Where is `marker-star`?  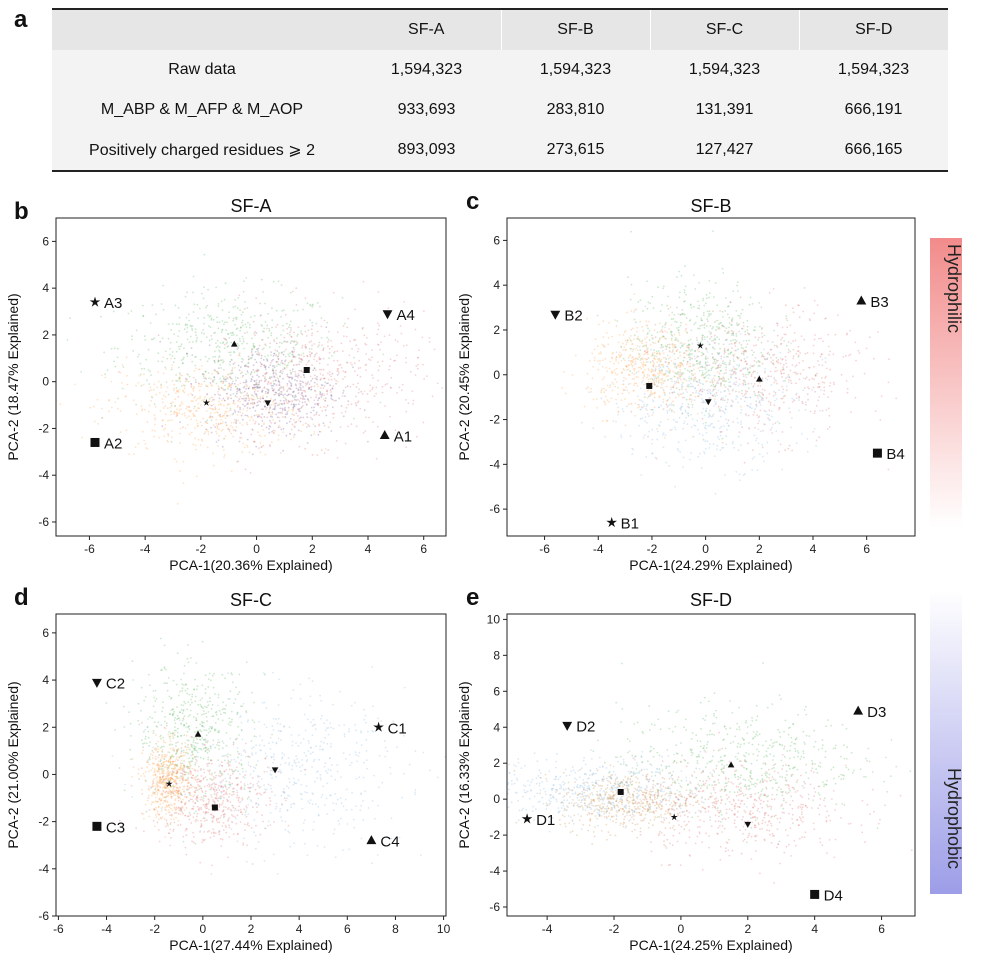 marker-star is located at coordinates (700, 345).